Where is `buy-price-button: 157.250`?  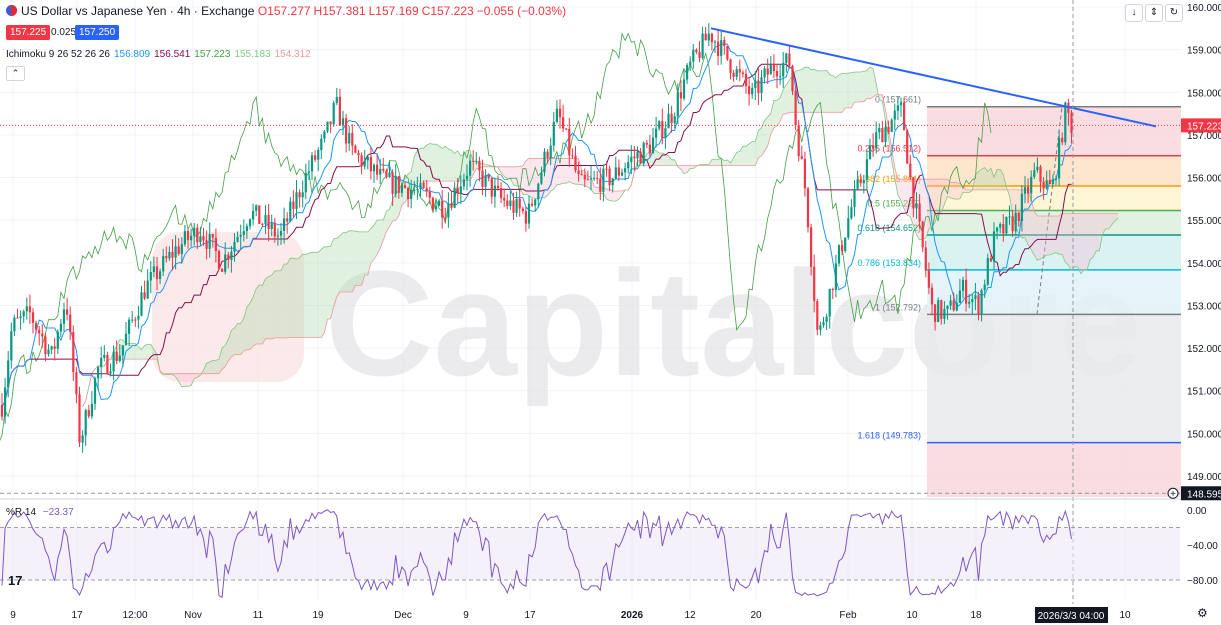 buy-price-button: 157.250 is located at coordinates (97, 32).